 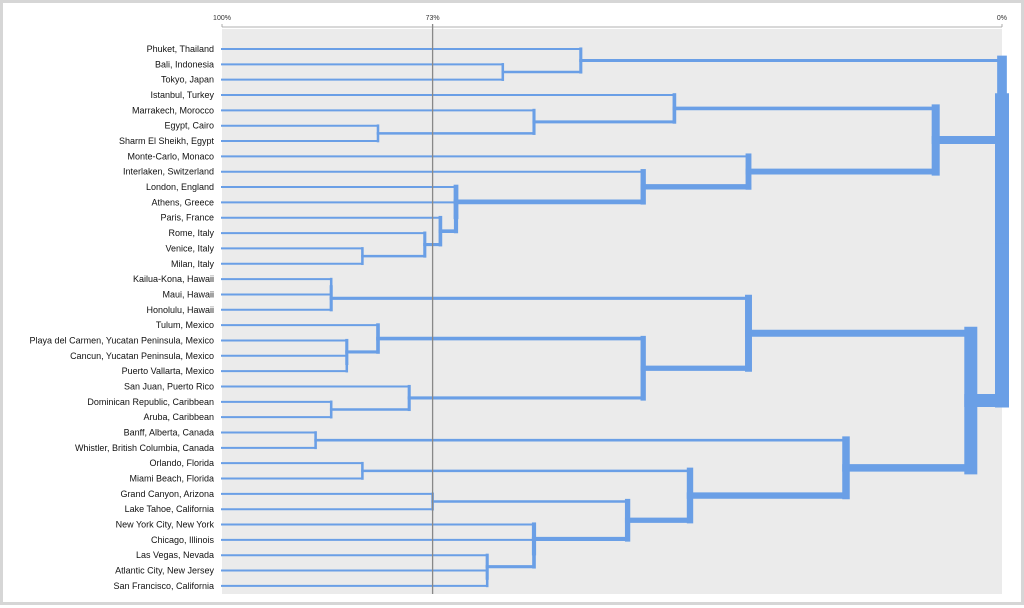 What do you see at coordinates (163, 586) in the screenshot?
I see `leaf-label: San Francisco, California` at bounding box center [163, 586].